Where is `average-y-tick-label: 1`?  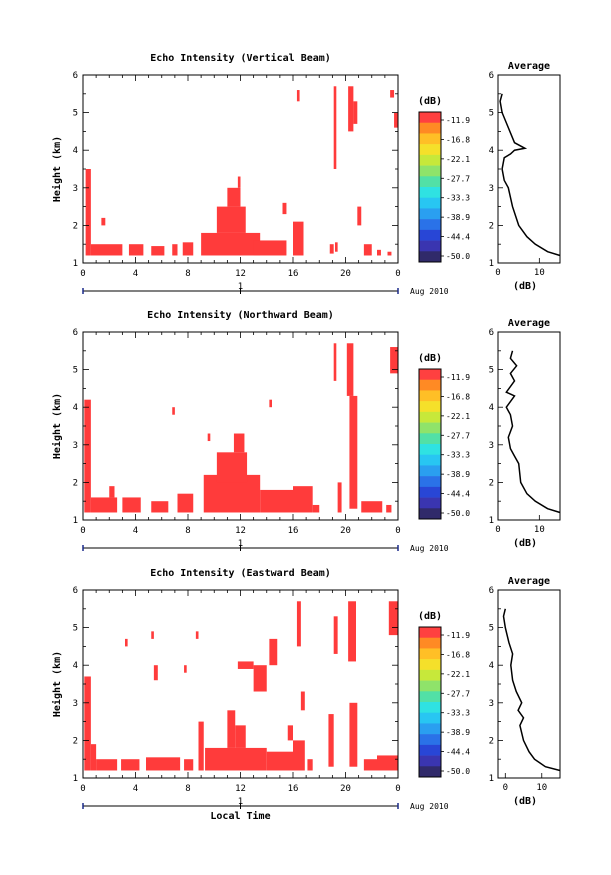 average-y-tick-label: 1 is located at coordinates (491, 264).